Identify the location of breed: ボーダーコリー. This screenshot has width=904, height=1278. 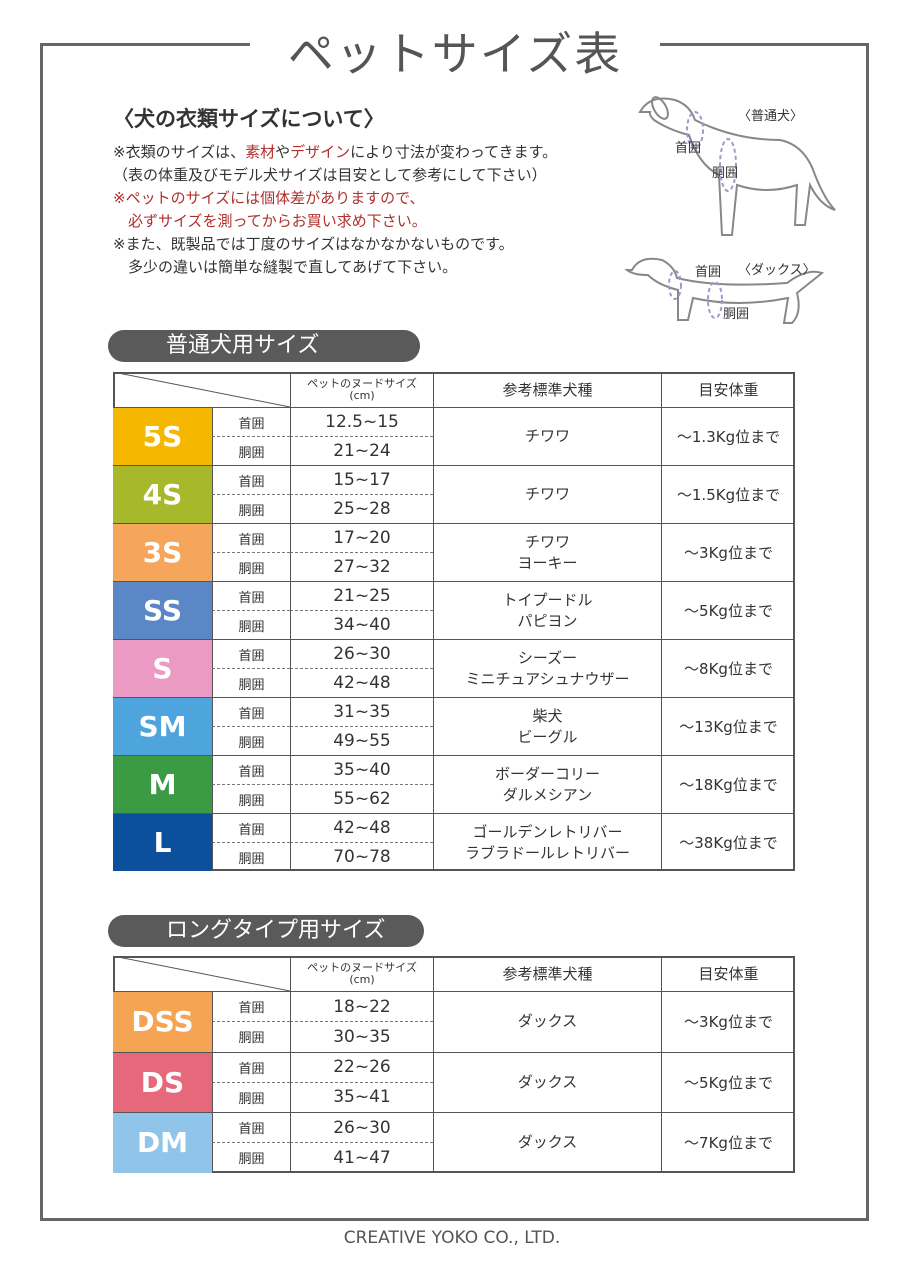
(547, 773).